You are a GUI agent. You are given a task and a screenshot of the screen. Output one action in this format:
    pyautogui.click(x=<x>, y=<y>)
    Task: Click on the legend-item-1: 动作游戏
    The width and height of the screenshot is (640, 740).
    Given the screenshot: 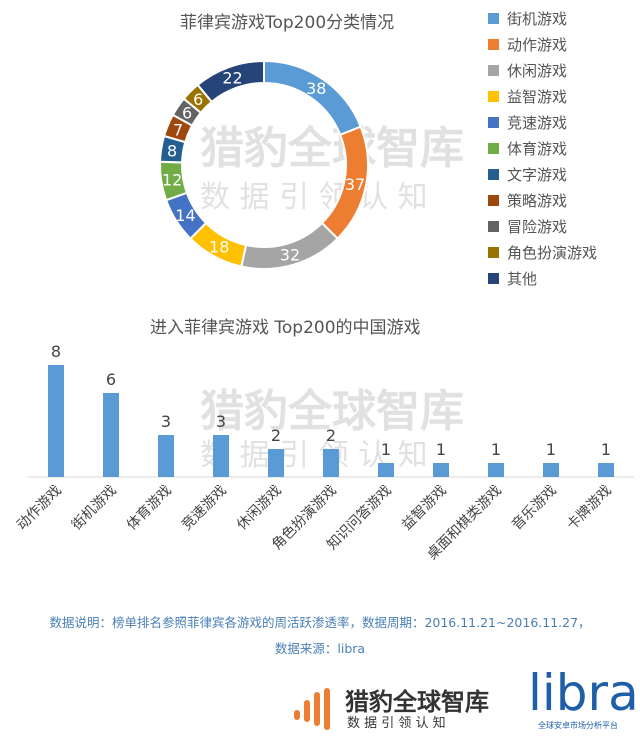 What is the action you would take?
    pyautogui.click(x=527, y=44)
    